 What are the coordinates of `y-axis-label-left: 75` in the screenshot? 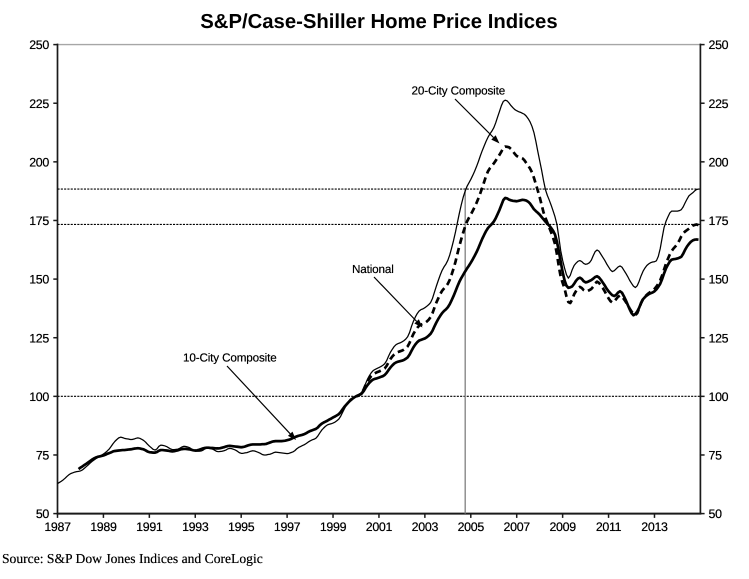 It's located at (43, 456).